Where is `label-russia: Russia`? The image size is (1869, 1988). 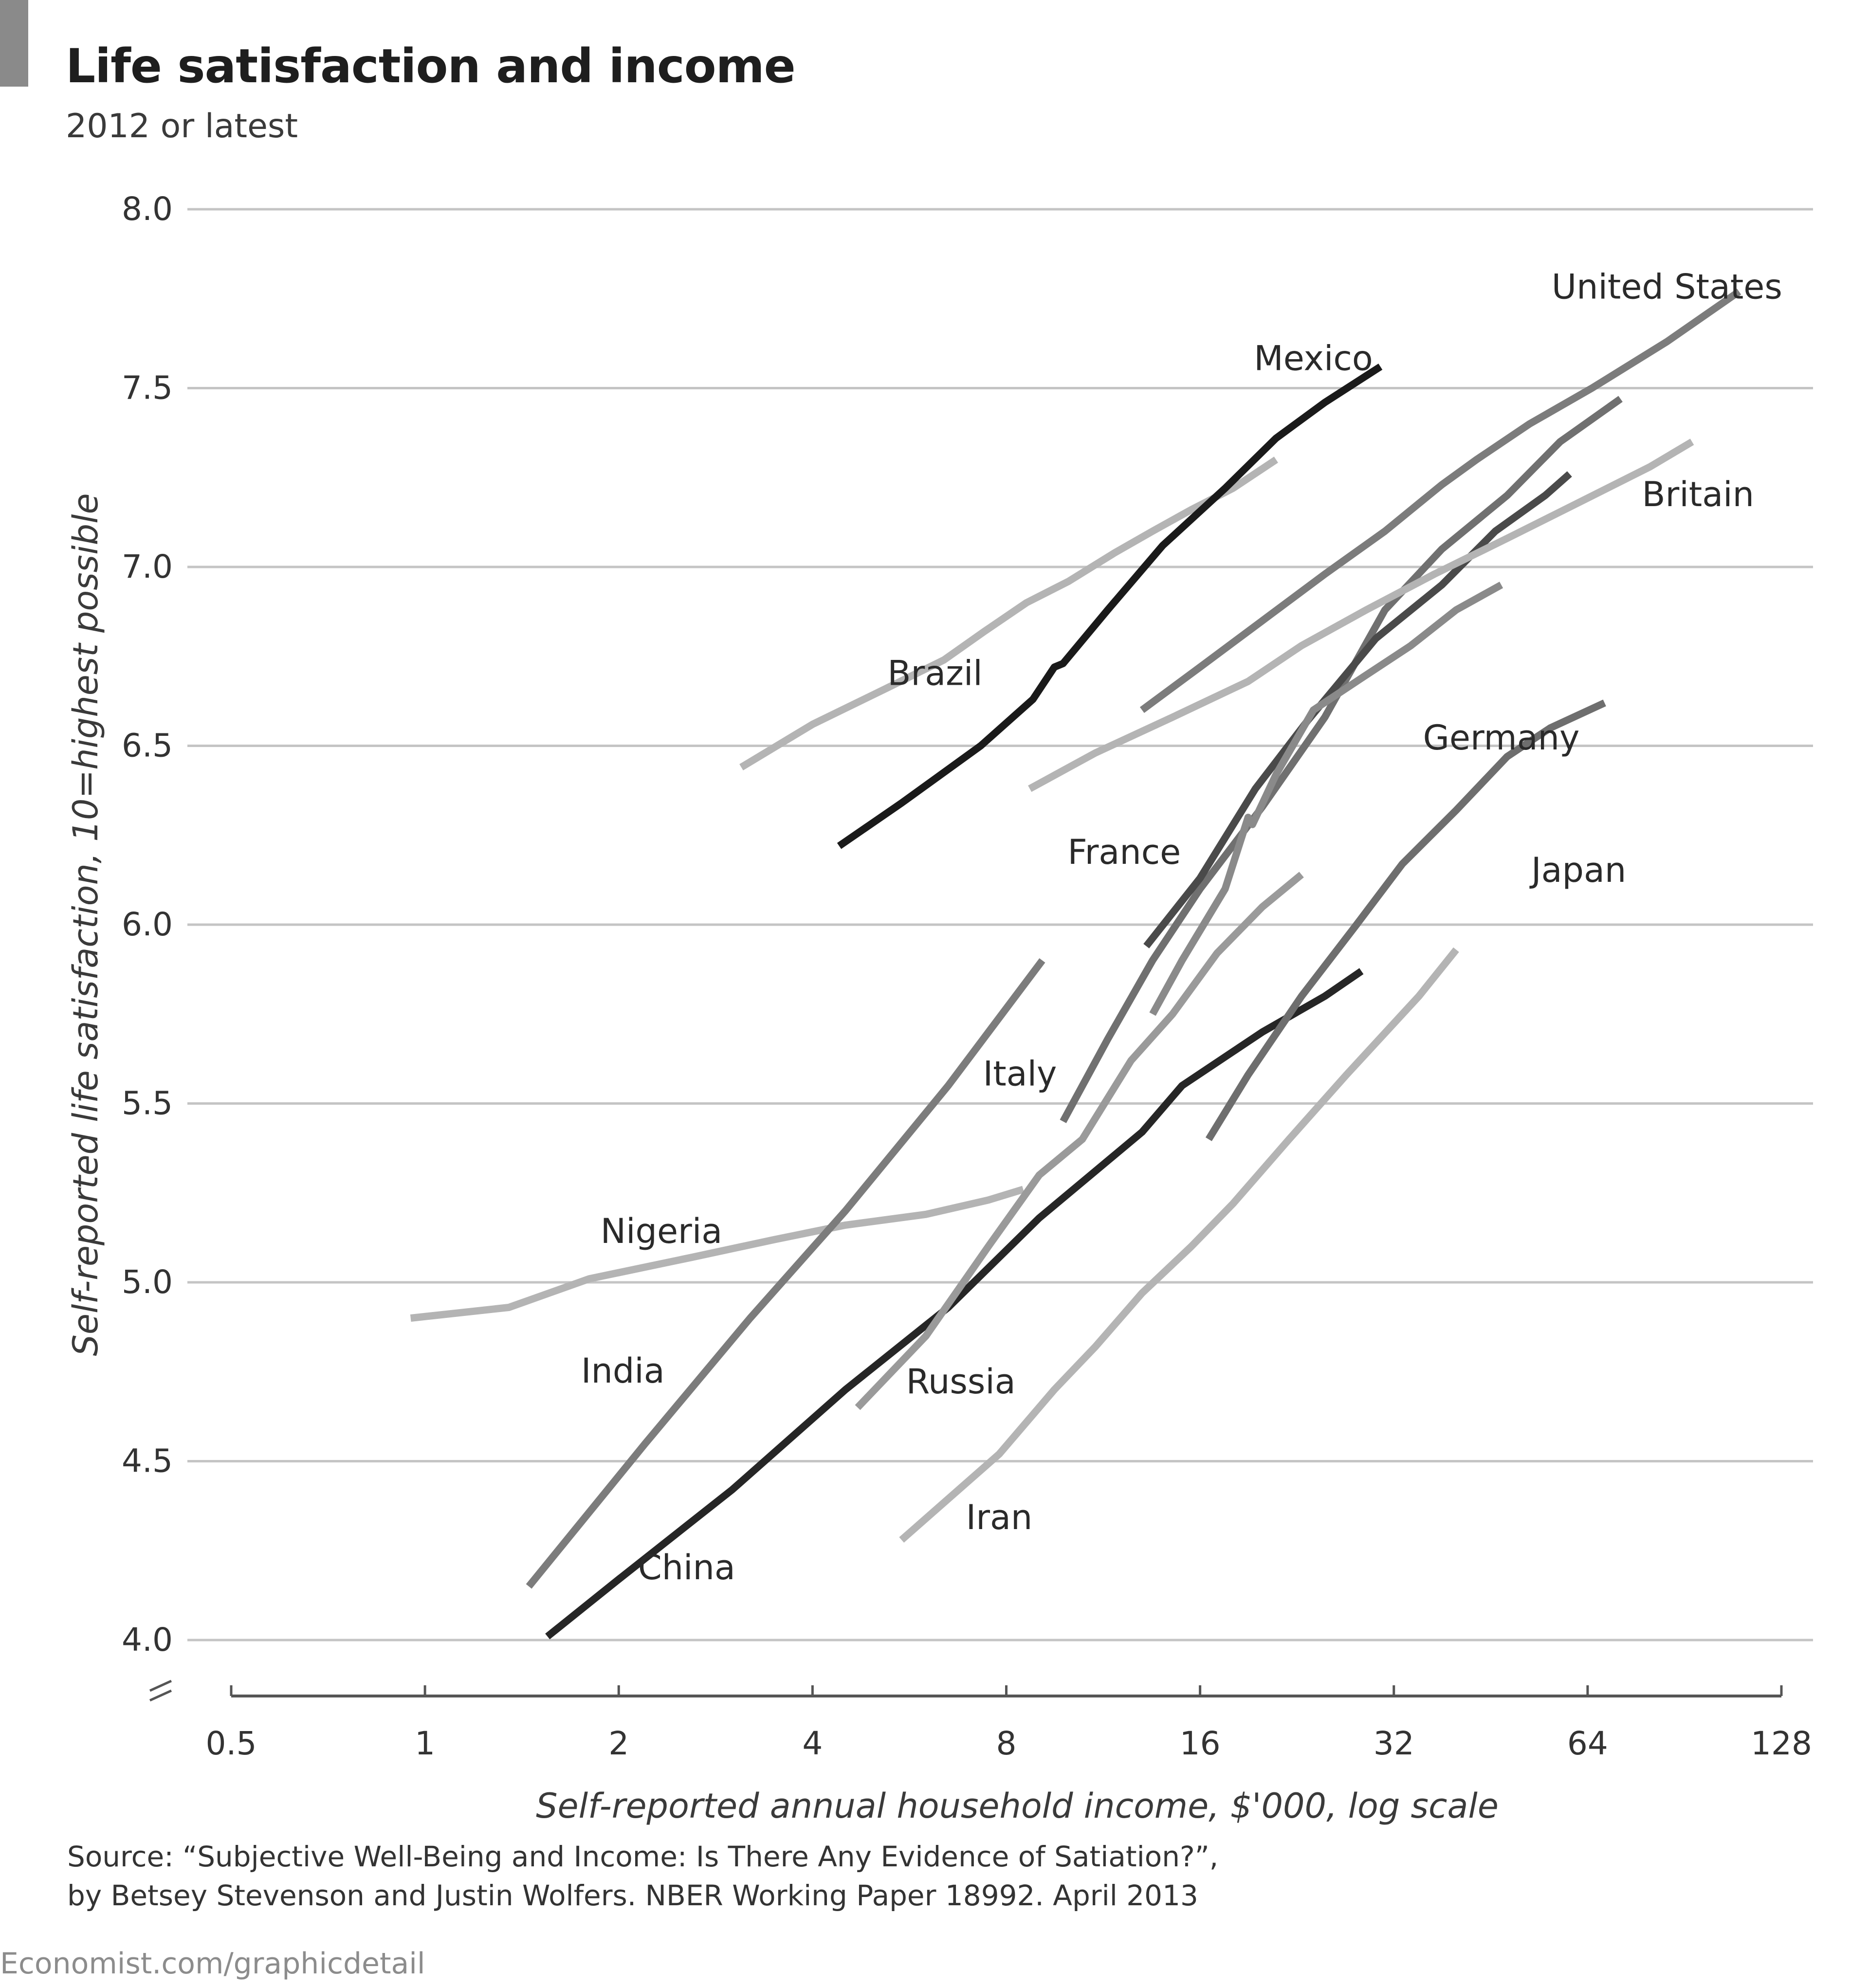 label-russia: Russia is located at coordinates (961, 1382).